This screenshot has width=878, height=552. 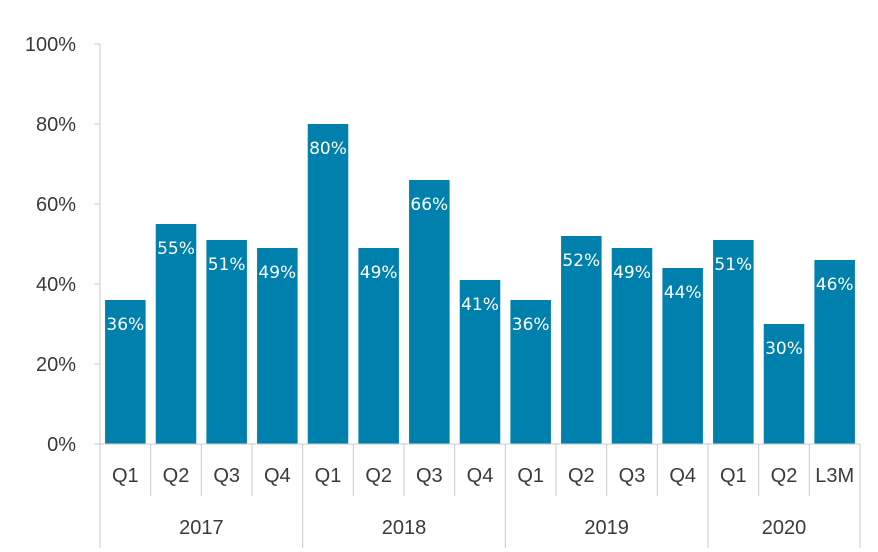 I want to click on y-axis: 0% 20% 40% 60% 80% 100%, so click(x=63, y=245).